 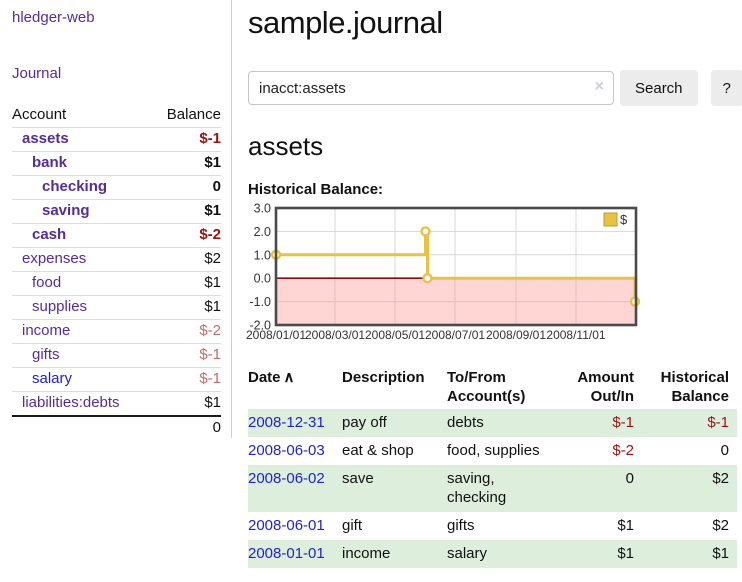 I want to click on txn-balance: 0, so click(x=724, y=450).